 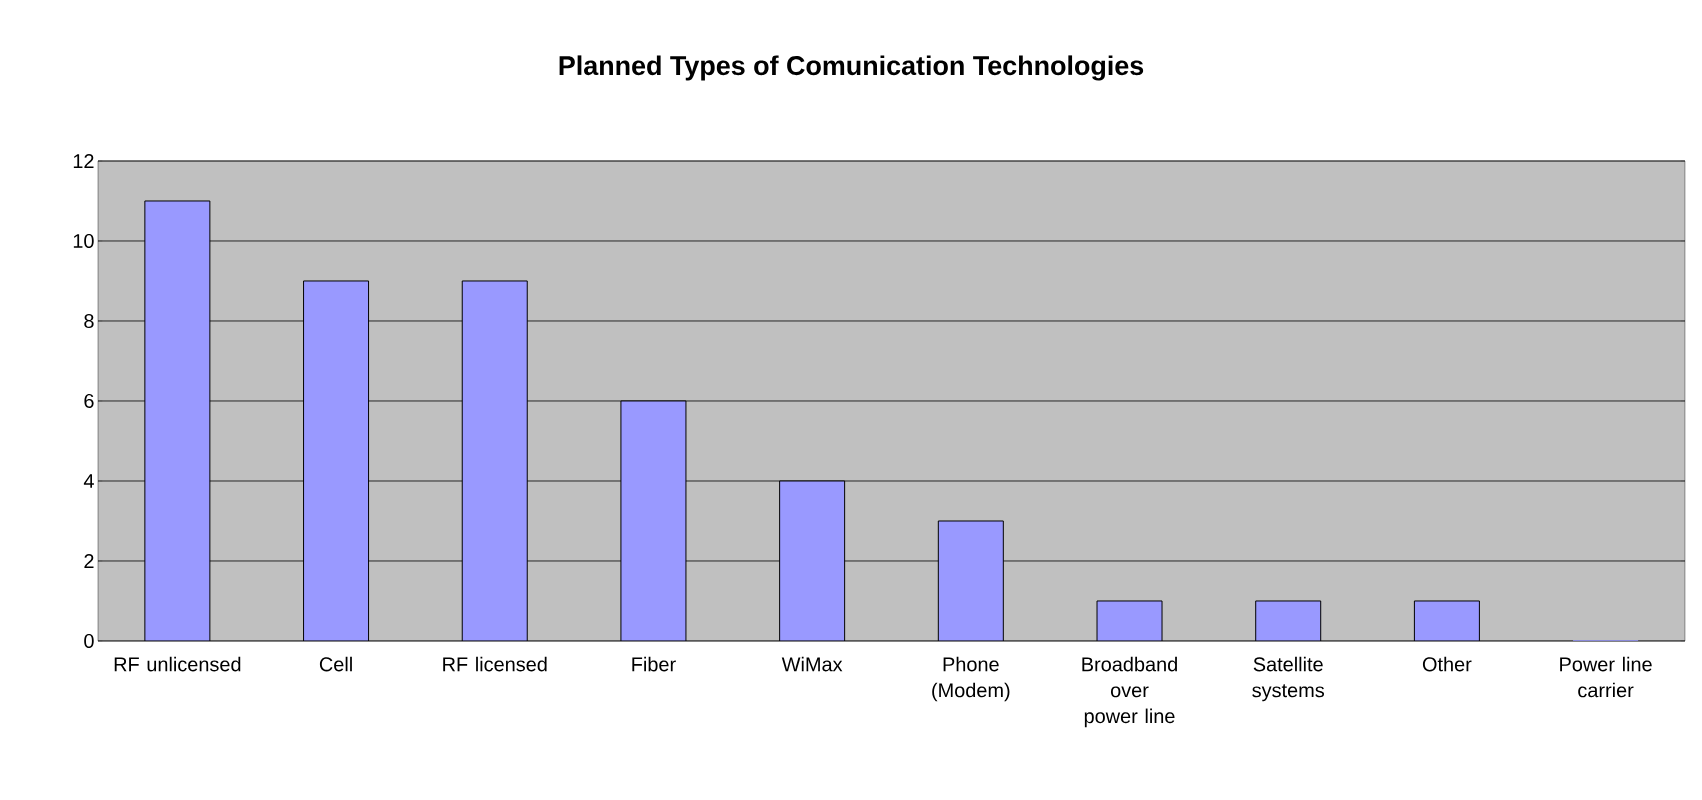 I want to click on y-tick-label: 8, so click(x=89, y=321).